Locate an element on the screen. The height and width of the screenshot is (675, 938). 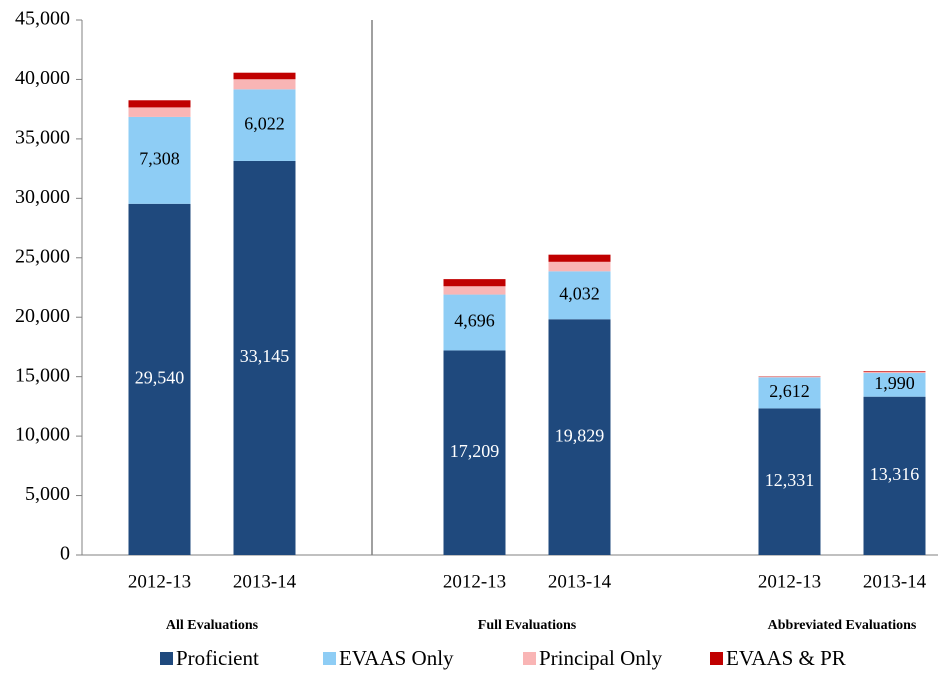
data-label: 7,308 is located at coordinates (159, 158).